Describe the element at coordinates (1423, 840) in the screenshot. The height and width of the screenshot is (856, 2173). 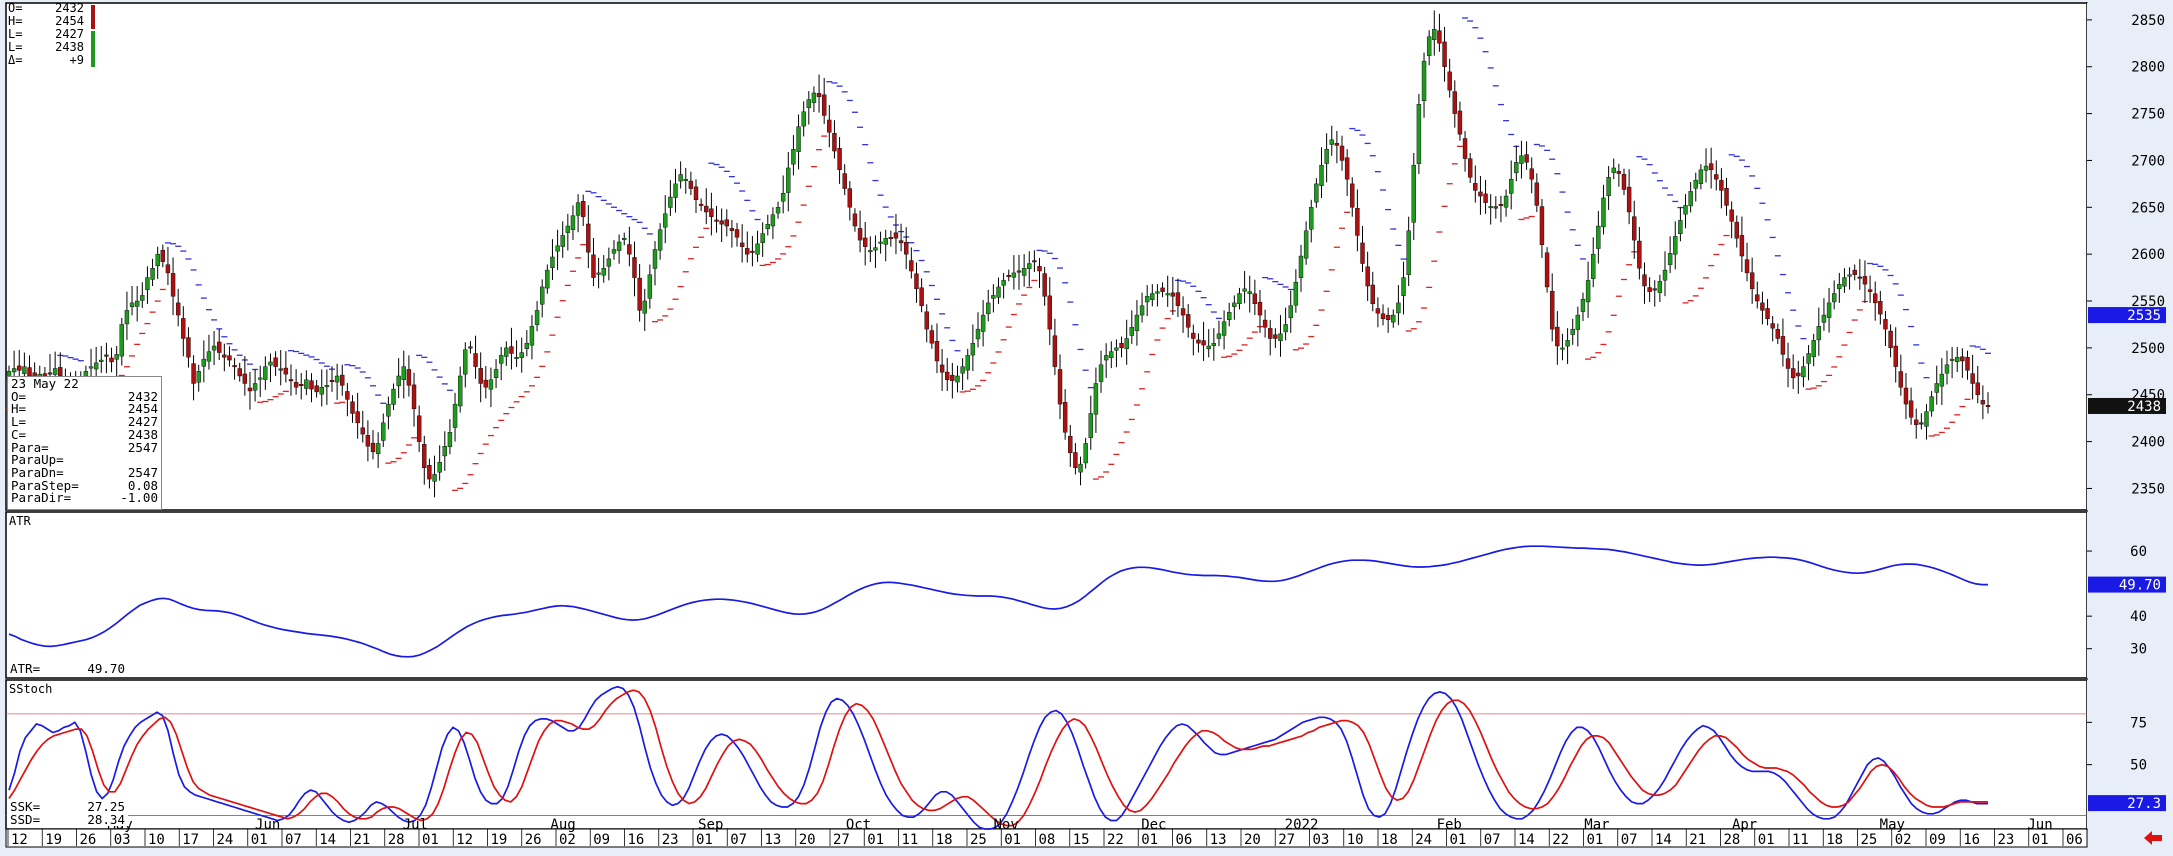
I see `day-label: 24` at that location.